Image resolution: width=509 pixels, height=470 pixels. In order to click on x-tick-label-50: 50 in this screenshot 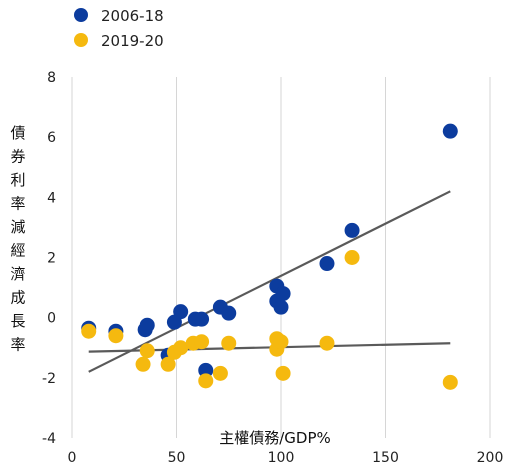, I will do `click(177, 458)`.